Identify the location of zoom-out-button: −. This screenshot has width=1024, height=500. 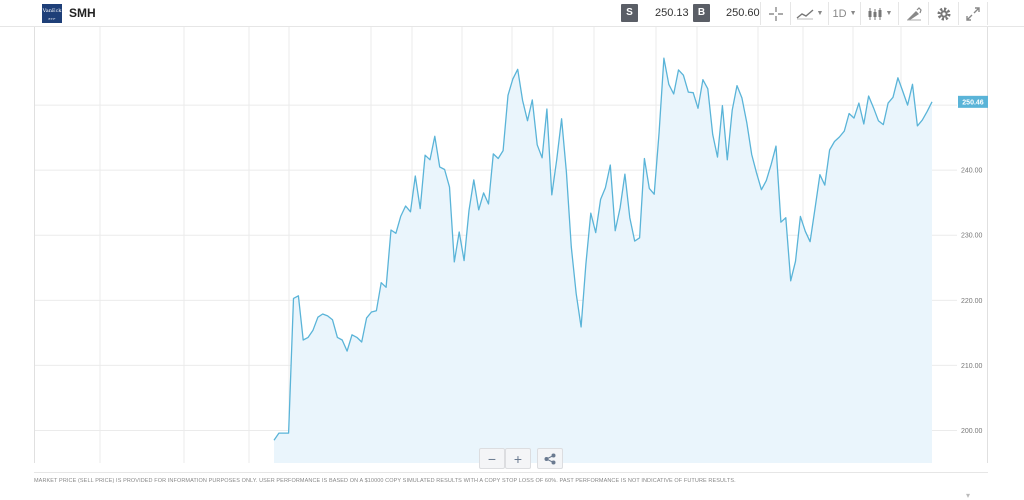
(492, 458).